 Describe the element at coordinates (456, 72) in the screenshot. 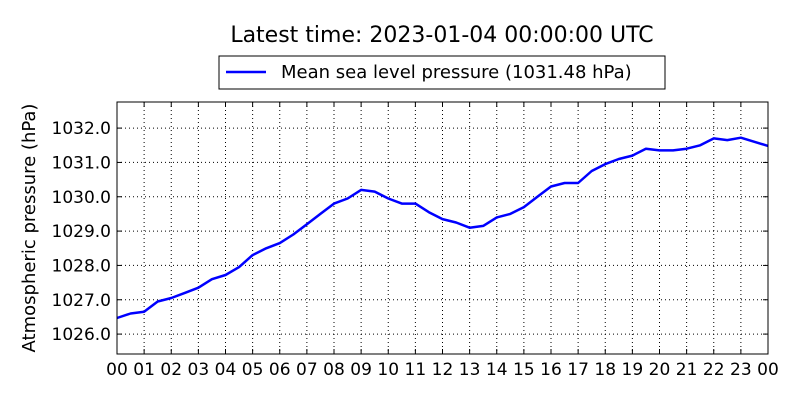

I see `legend-label: Mean sea level pressure (1031.48 hPa)` at that location.